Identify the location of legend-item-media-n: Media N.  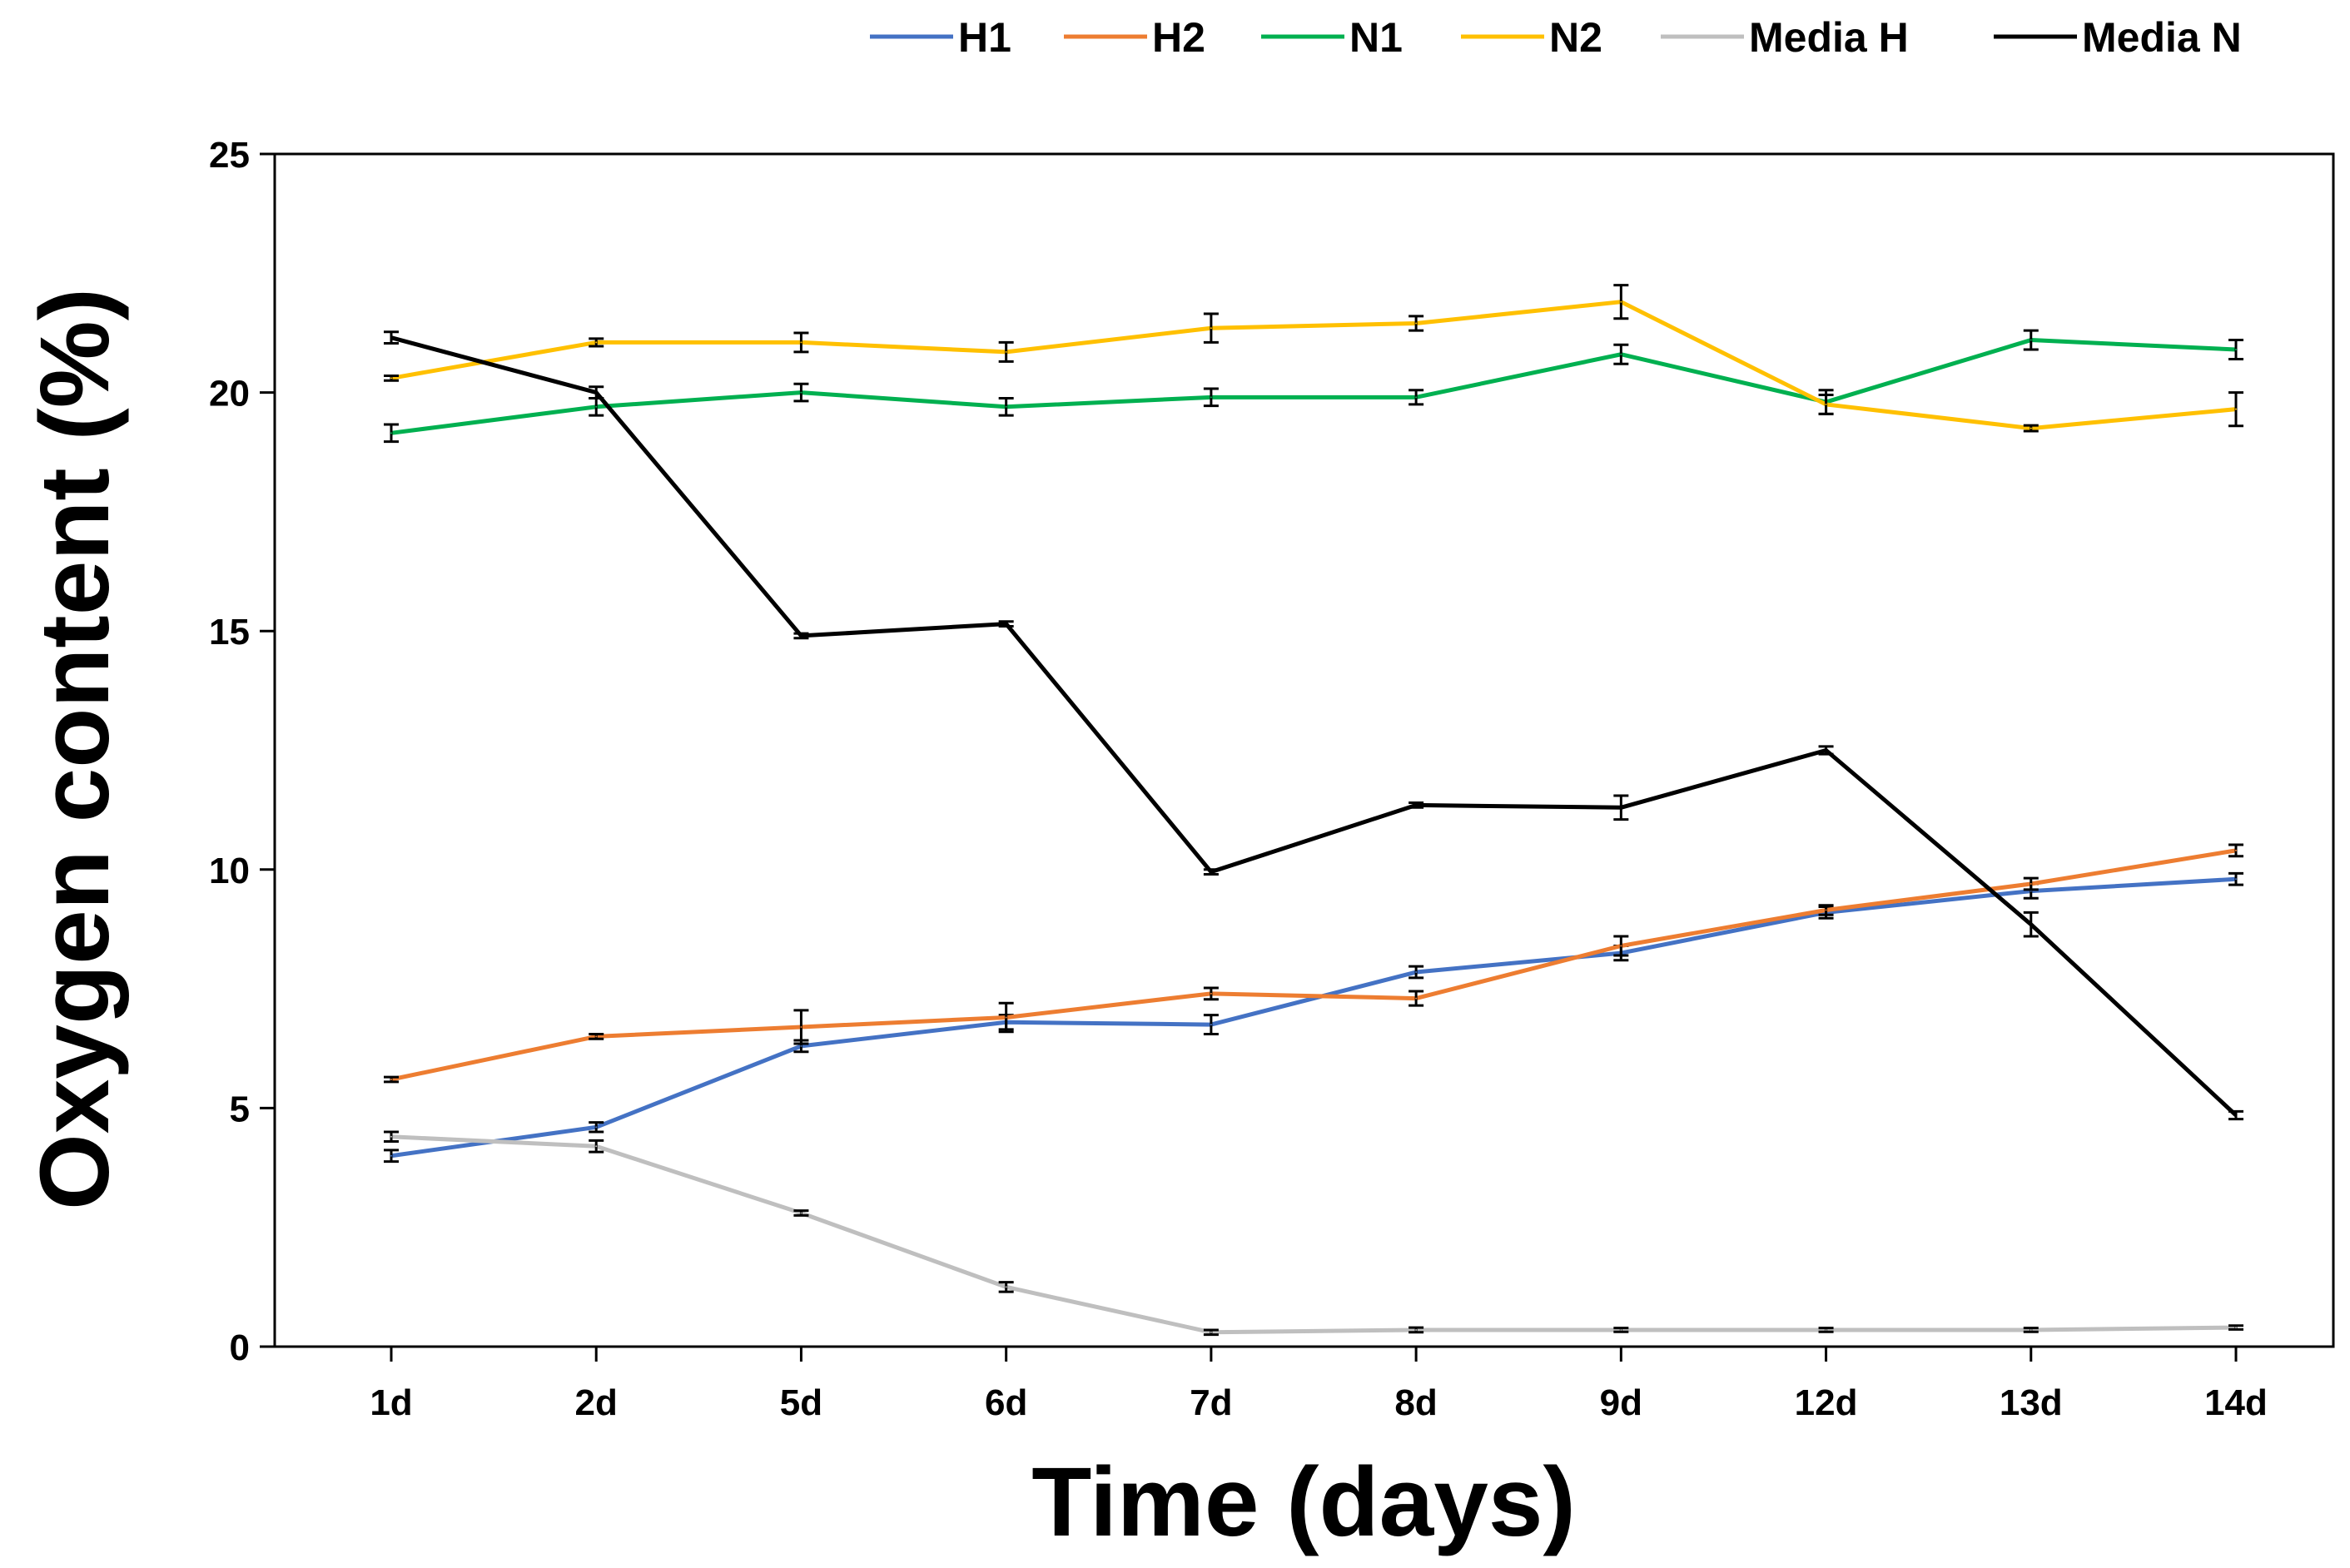
(2118, 37).